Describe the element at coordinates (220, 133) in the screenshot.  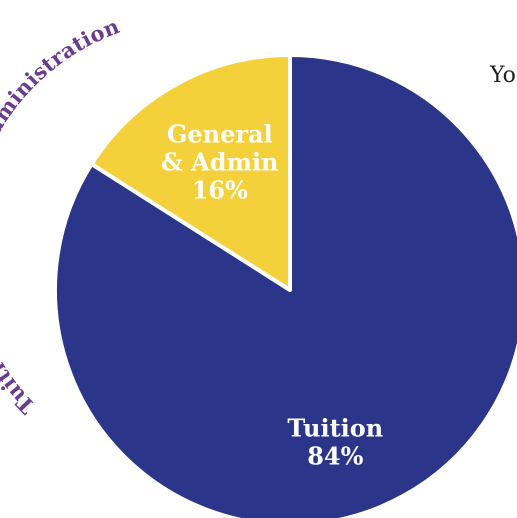
I see `slice-name-label-general-admin-0: General` at that location.